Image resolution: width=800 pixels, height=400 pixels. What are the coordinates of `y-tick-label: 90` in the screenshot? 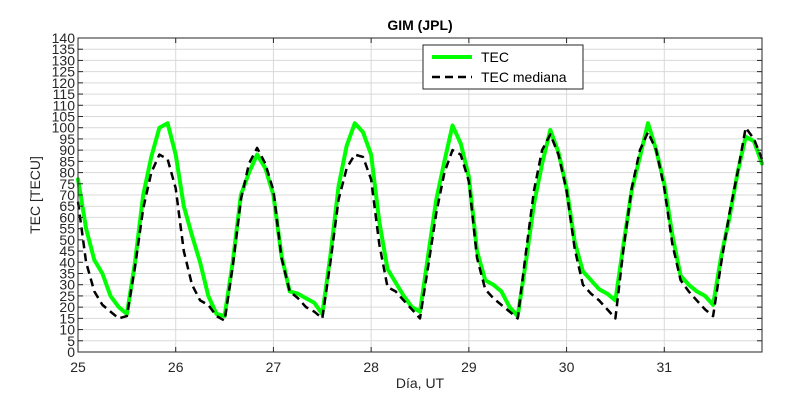 It's located at (67, 150).